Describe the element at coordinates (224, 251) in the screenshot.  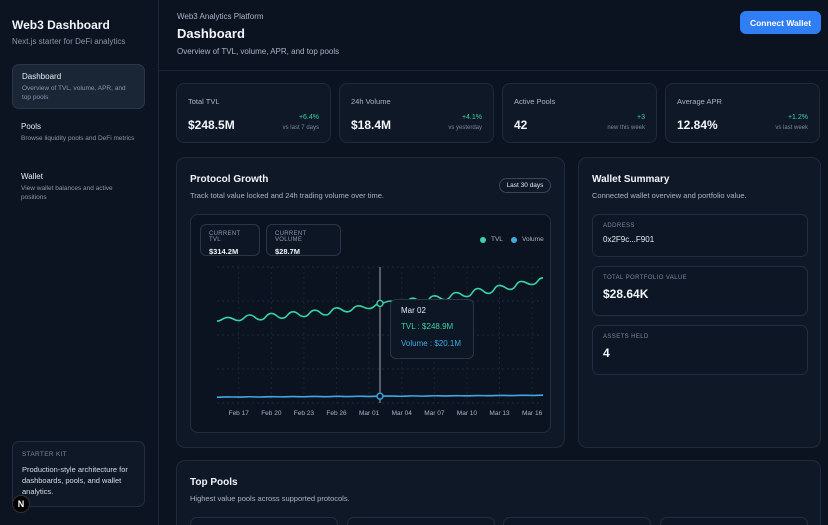
I see `current-tvl-value: $314.2M` at that location.